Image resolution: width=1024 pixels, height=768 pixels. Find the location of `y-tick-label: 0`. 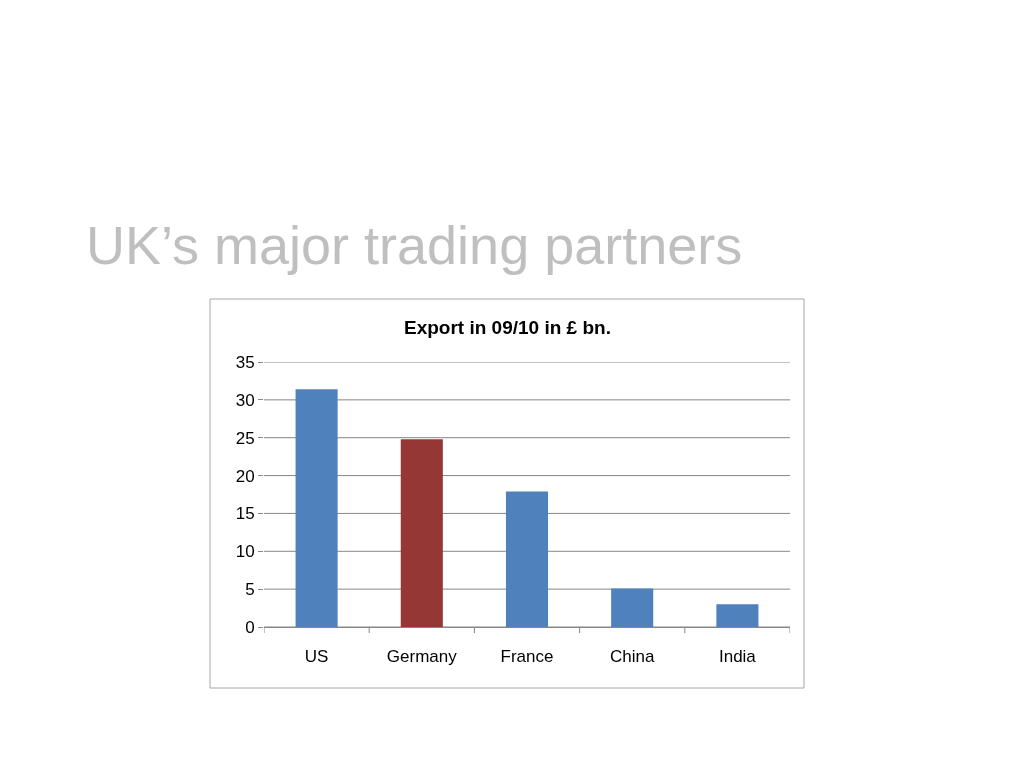

y-tick-label: 0 is located at coordinates (250, 627).